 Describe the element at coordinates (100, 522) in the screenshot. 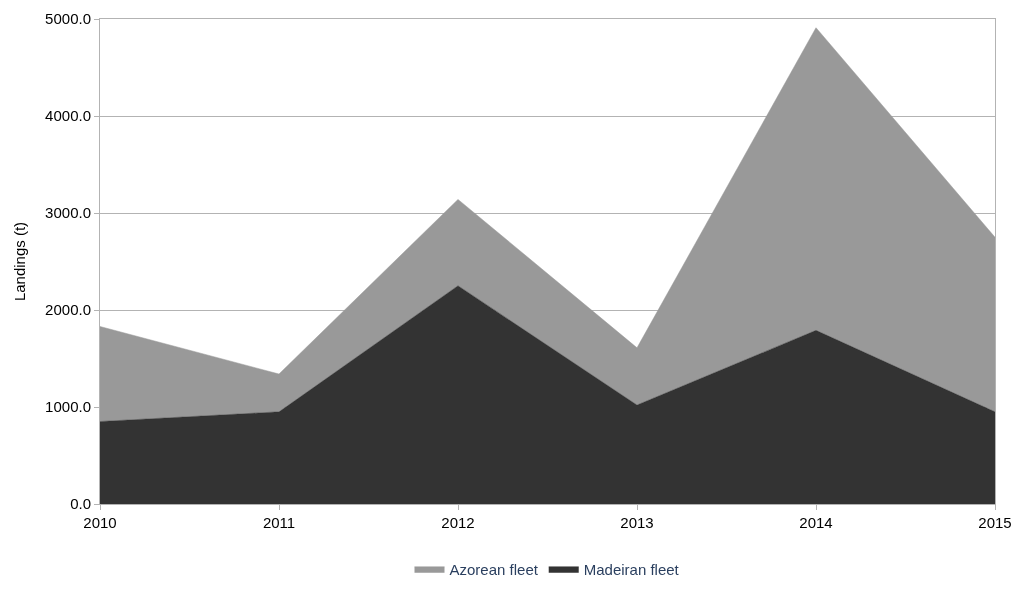

I see `x-tick-label: 2010` at that location.